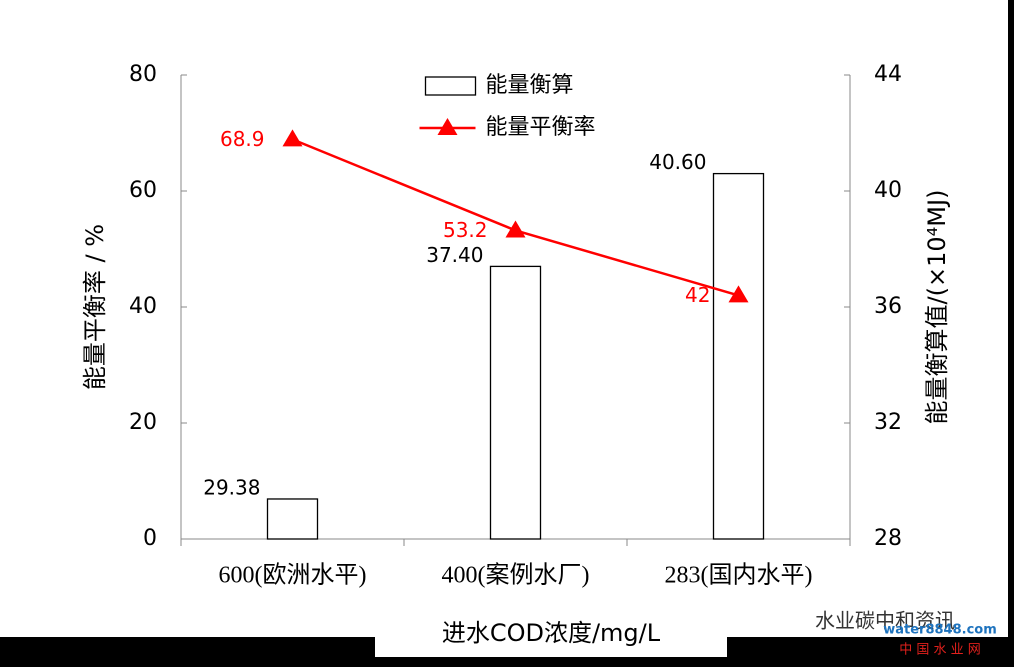 This screenshot has height=667, width=1014. I want to click on legend-swatch, so click(450, 86).